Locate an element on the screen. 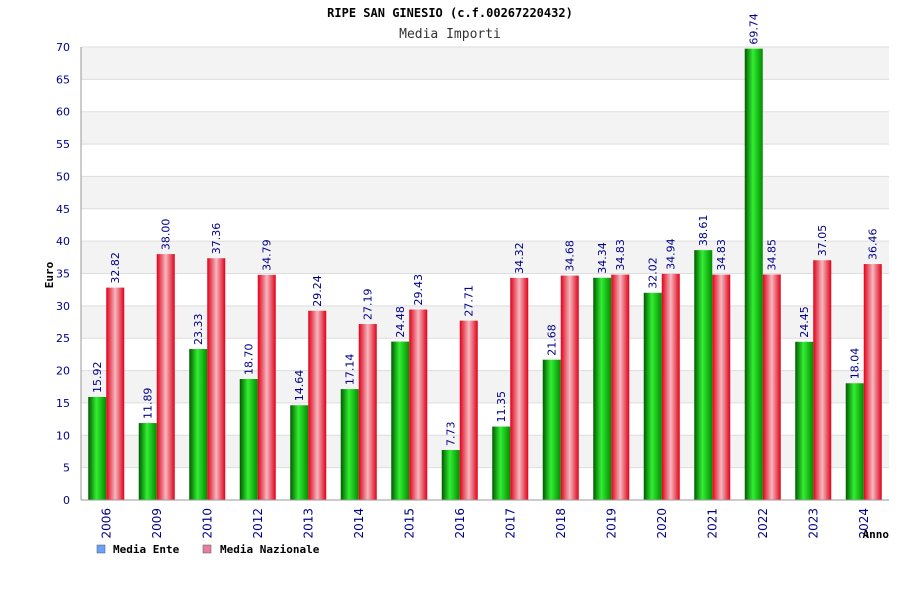 This screenshot has width=900, height=600. value-label: 24.45 is located at coordinates (804, 322).